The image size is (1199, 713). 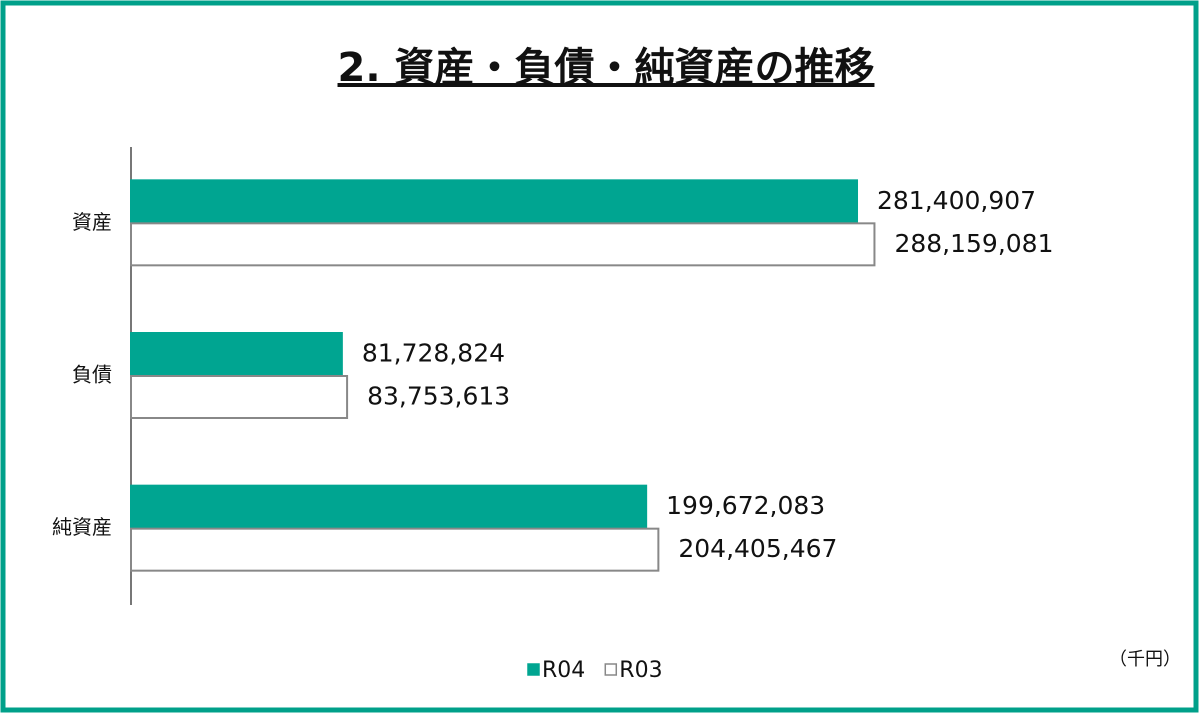 What do you see at coordinates (973, 243) in the screenshot?
I see `data-label: 288,159,081` at bounding box center [973, 243].